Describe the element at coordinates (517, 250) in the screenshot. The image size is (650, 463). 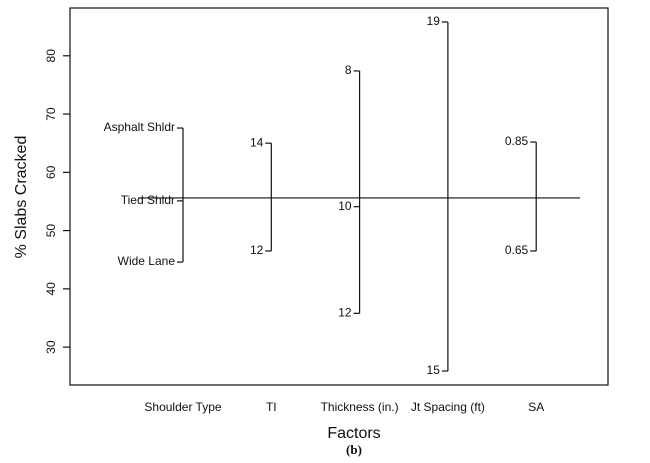
I see `level-label: 0.65` at that location.